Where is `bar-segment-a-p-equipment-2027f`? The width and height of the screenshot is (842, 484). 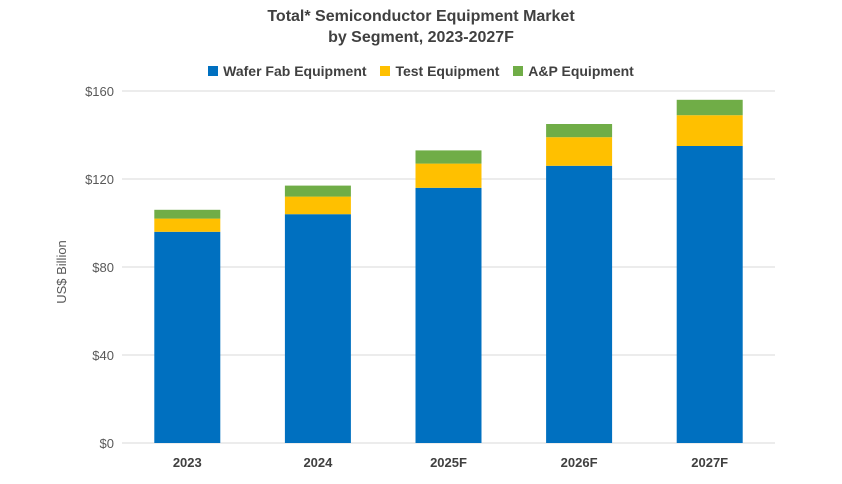
bar-segment-a-p-equipment-2027f is located at coordinates (709, 107).